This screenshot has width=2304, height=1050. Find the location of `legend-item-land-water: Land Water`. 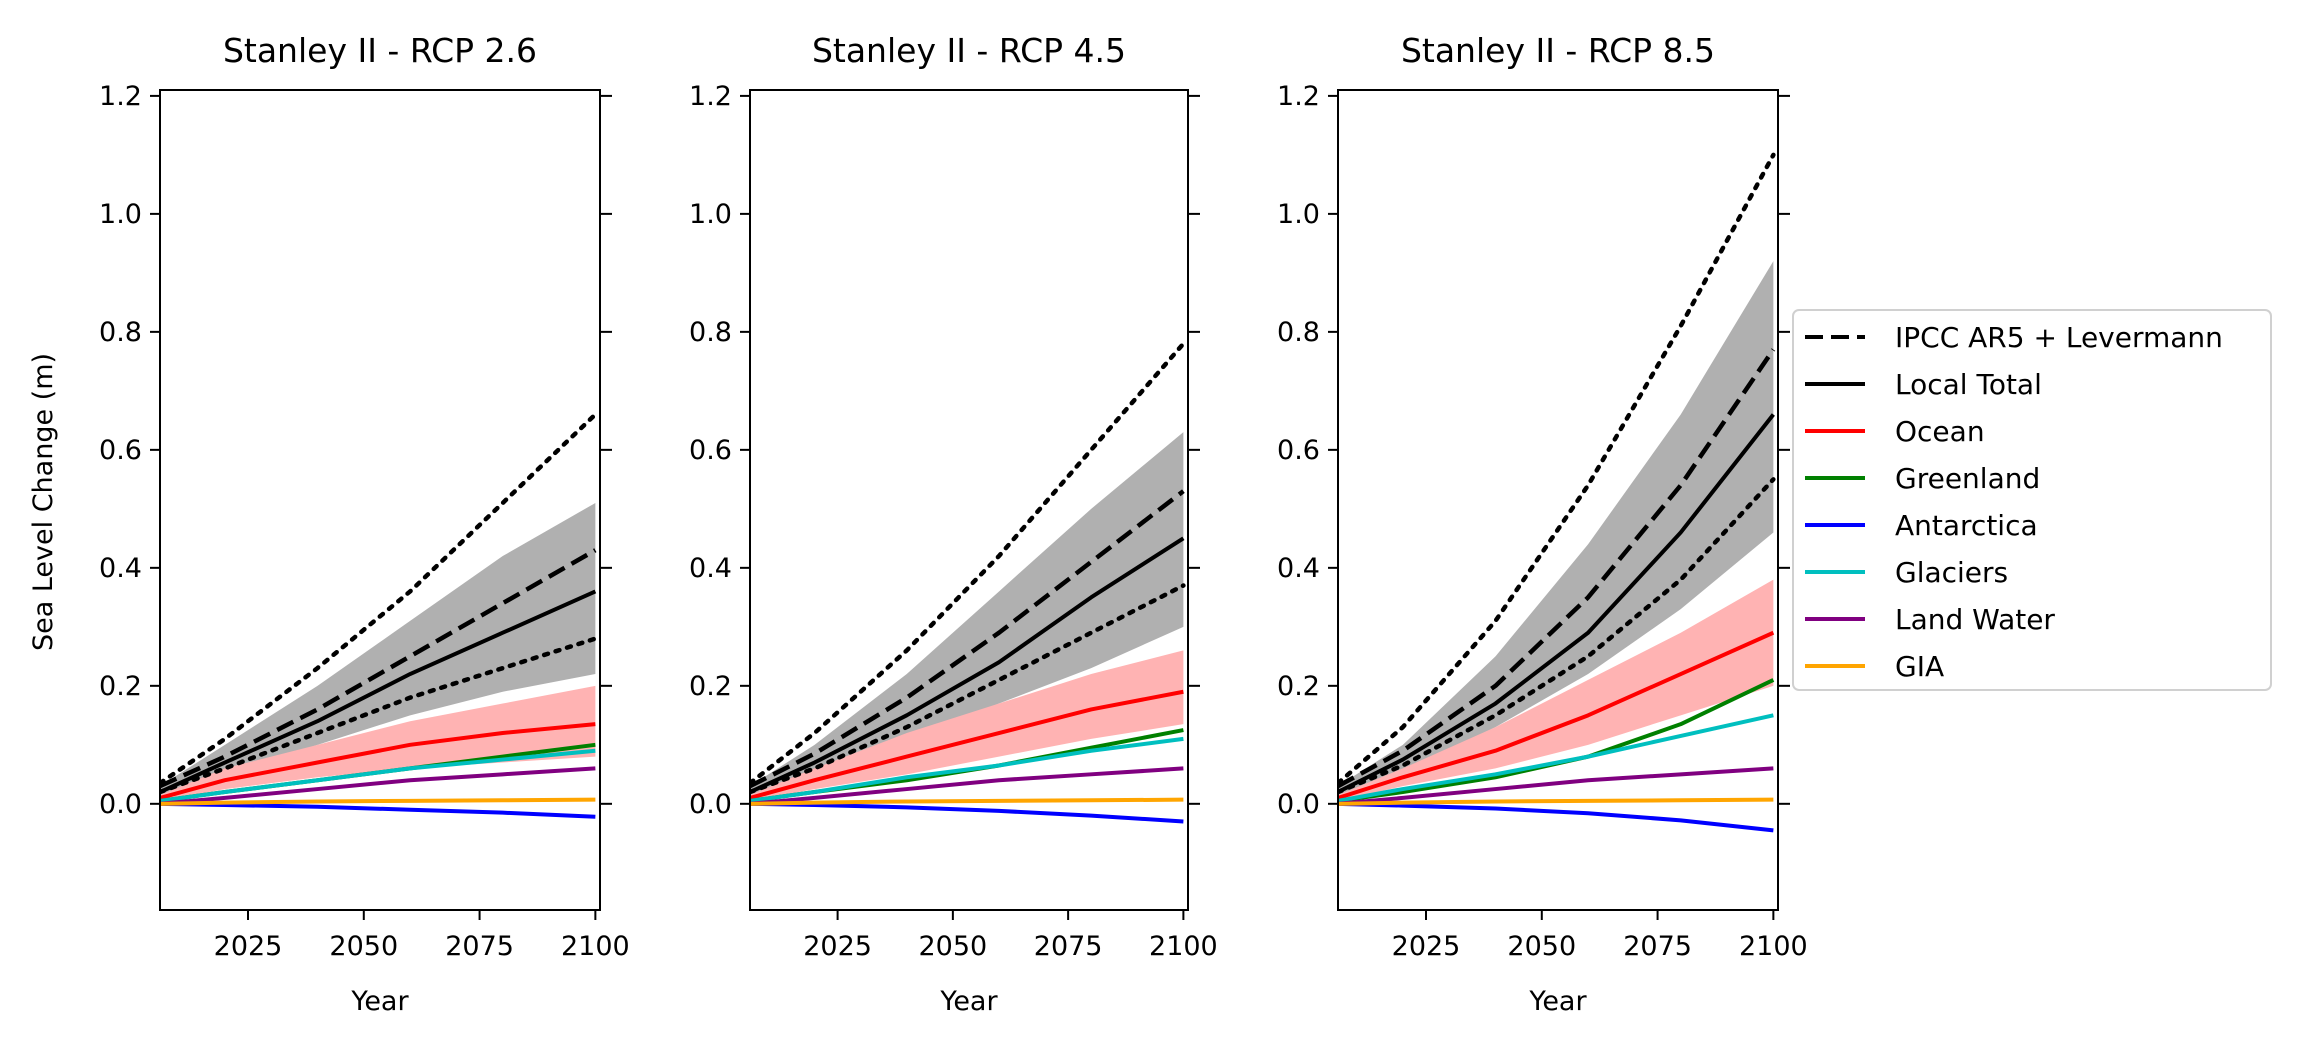

legend-item-land-water: Land Water is located at coordinates (1930, 619).